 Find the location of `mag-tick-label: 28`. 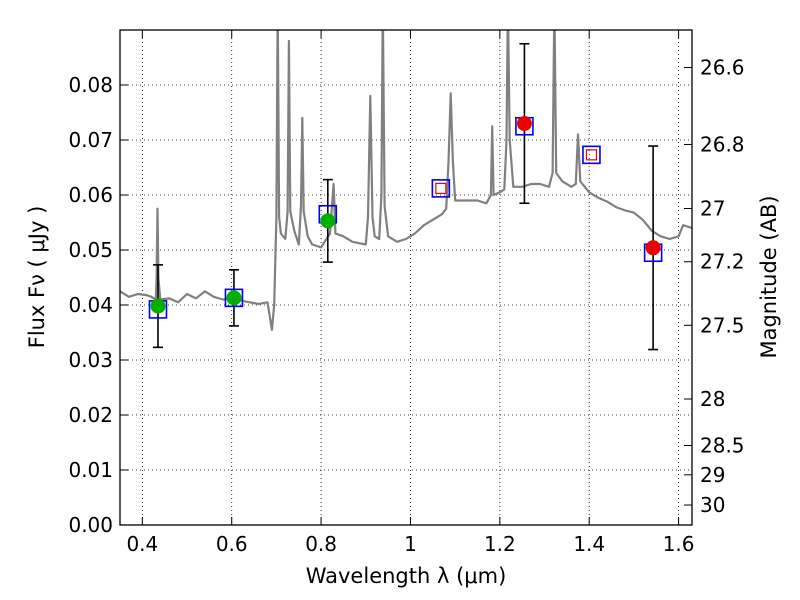

mag-tick-label: 28 is located at coordinates (712, 399).